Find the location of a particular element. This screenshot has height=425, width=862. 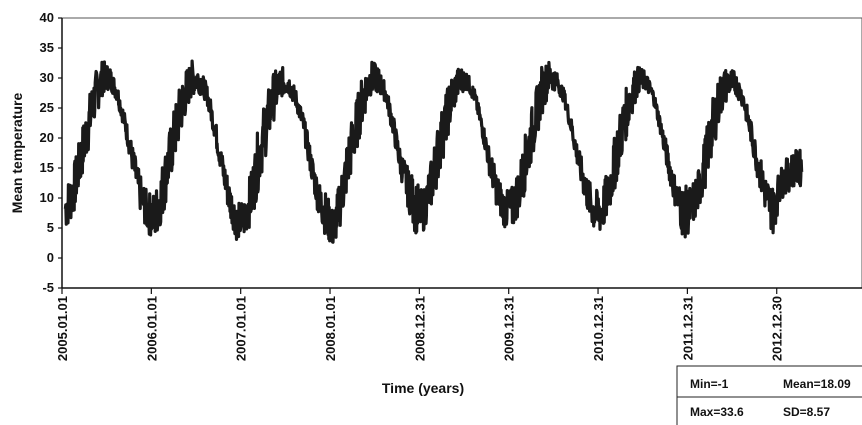

y-tick-label: 35 is located at coordinates (47, 47).